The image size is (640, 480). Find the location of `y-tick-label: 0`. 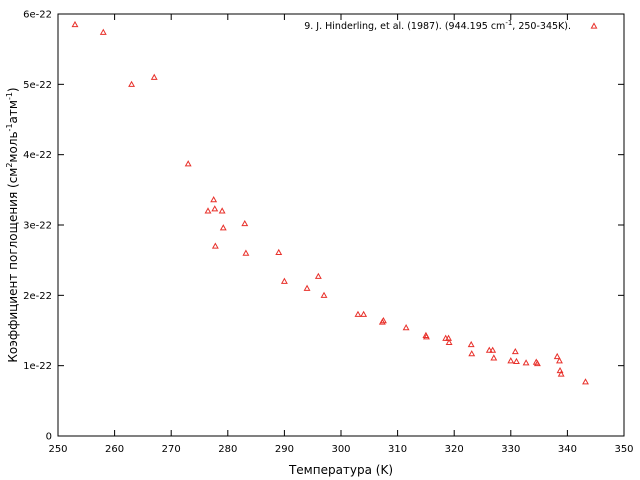

y-tick-label: 0 is located at coordinates (49, 437).